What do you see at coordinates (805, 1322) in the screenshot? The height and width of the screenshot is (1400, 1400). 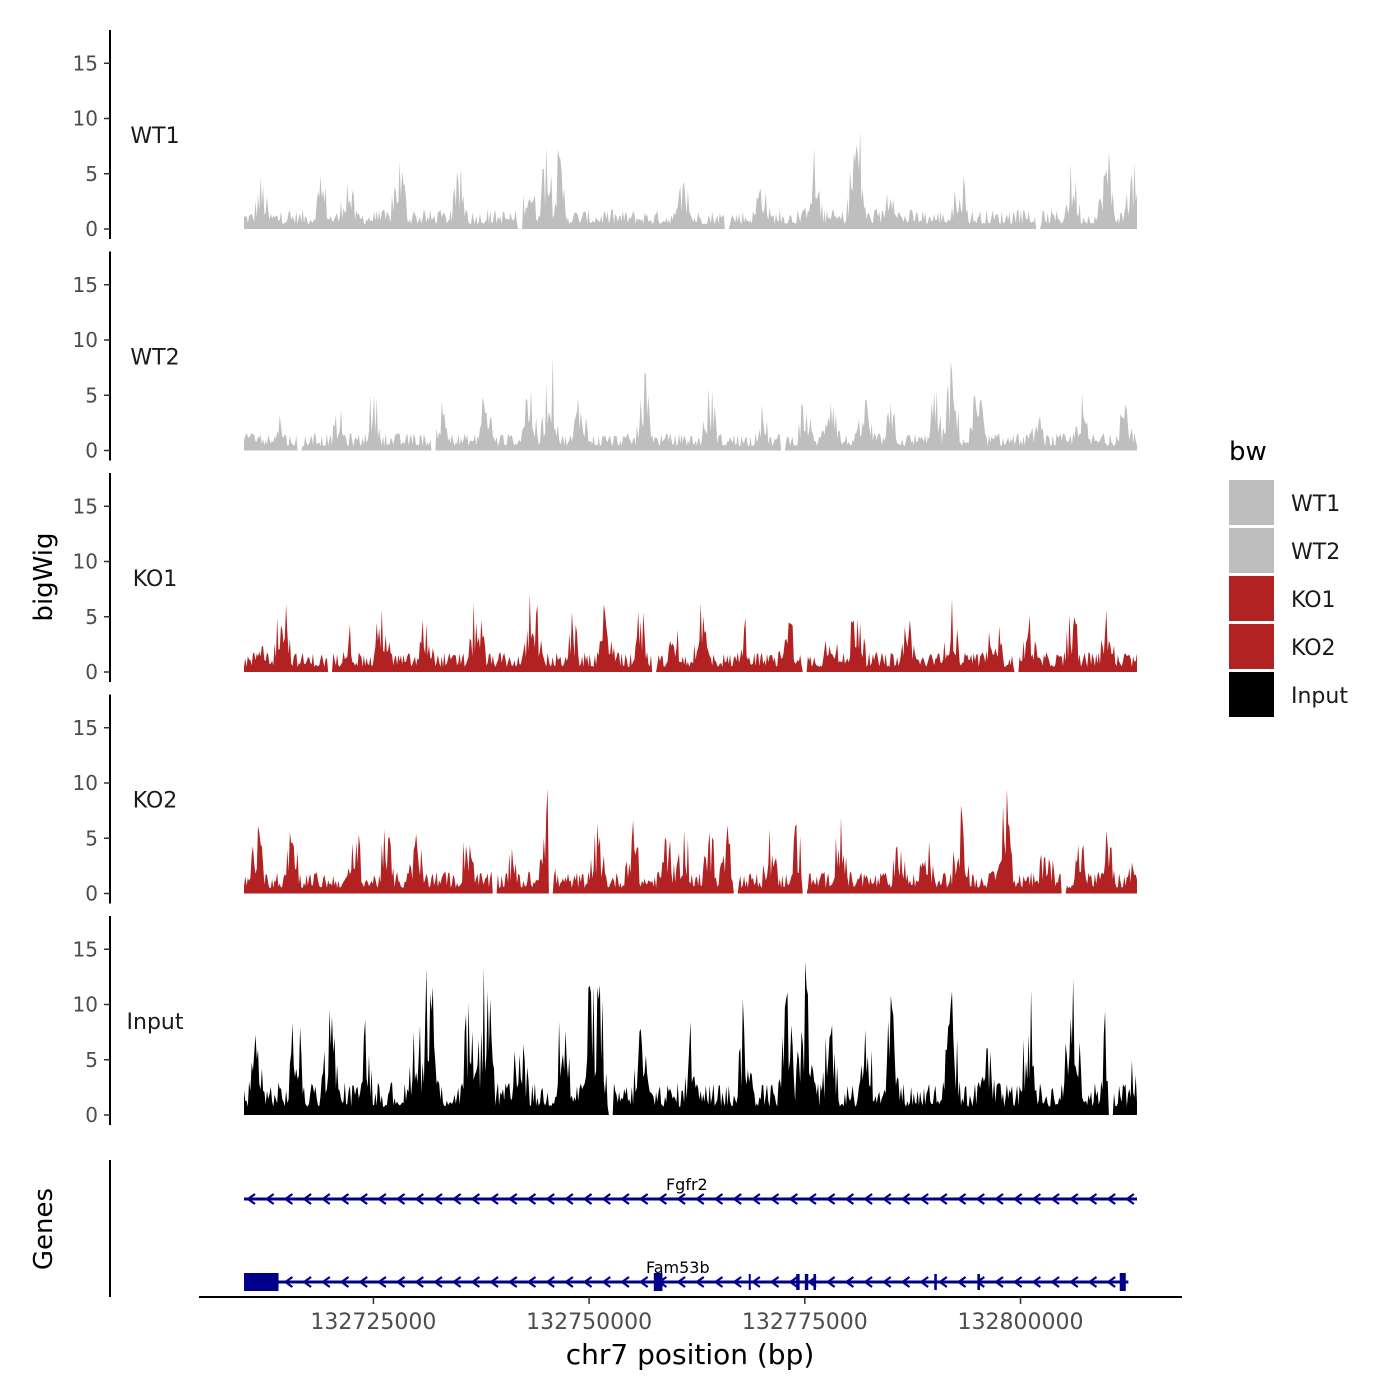 I see `x-tick-label: 132775000` at bounding box center [805, 1322].